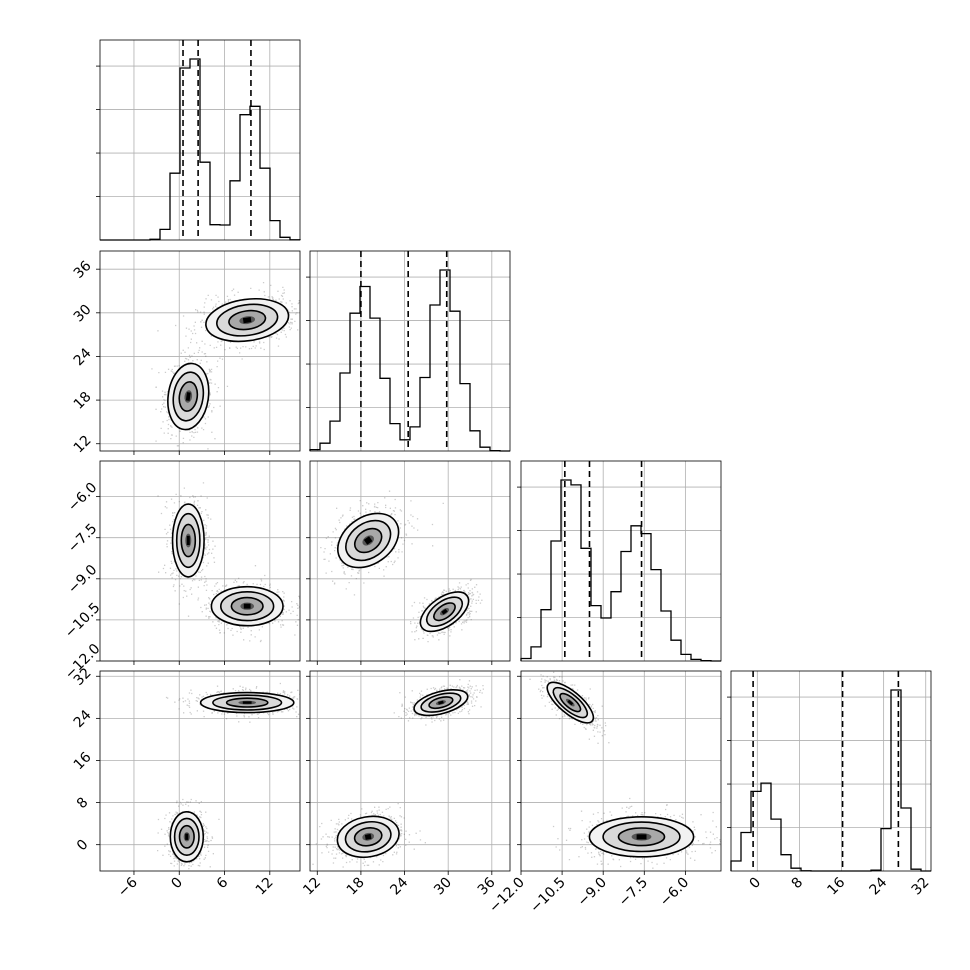 The height and width of the screenshot is (970, 970). I want to click on xtick-label-3-2: 16, so click(836, 886).